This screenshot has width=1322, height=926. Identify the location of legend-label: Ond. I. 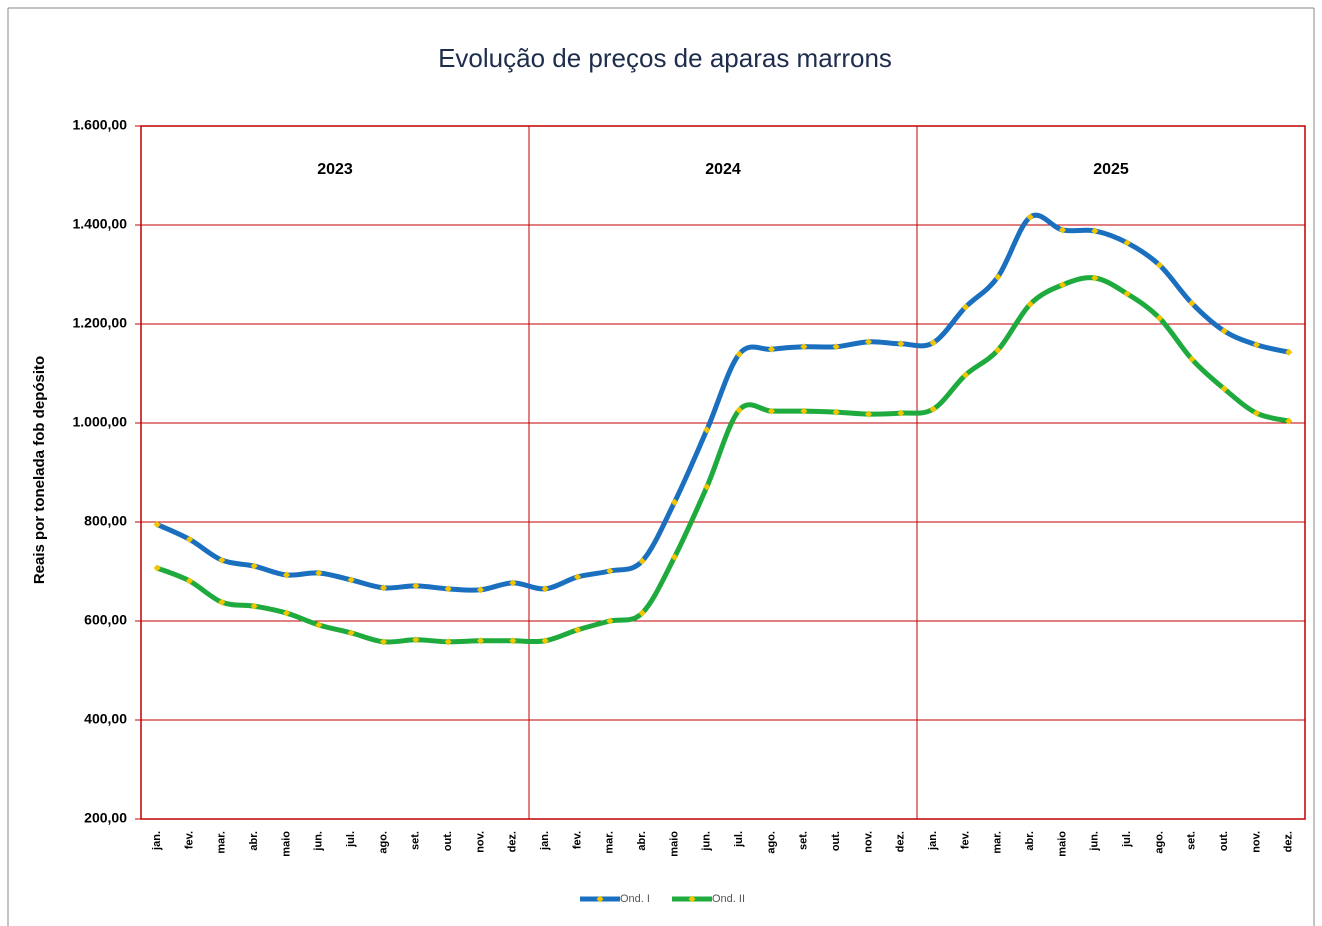
(635, 899).